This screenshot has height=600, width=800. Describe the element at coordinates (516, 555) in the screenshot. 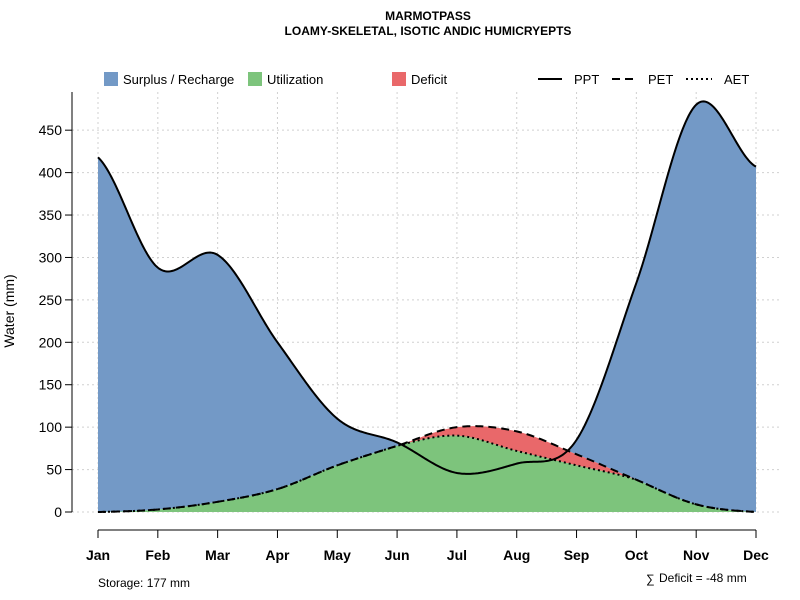

I see `x-tick-label-aug: Aug` at that location.